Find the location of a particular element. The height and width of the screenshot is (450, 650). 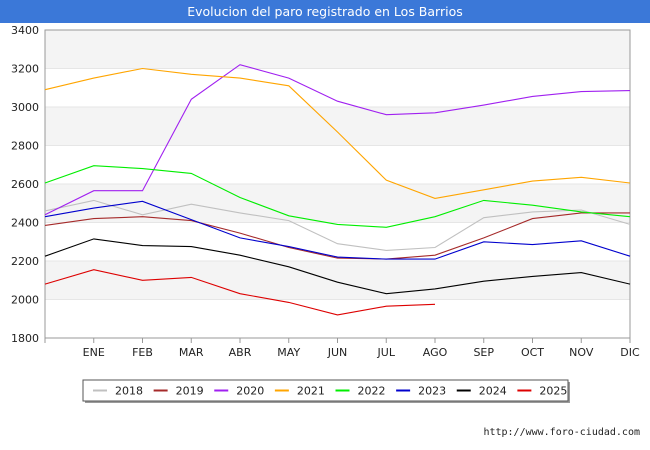

series-line-2023 is located at coordinates (337, 230).